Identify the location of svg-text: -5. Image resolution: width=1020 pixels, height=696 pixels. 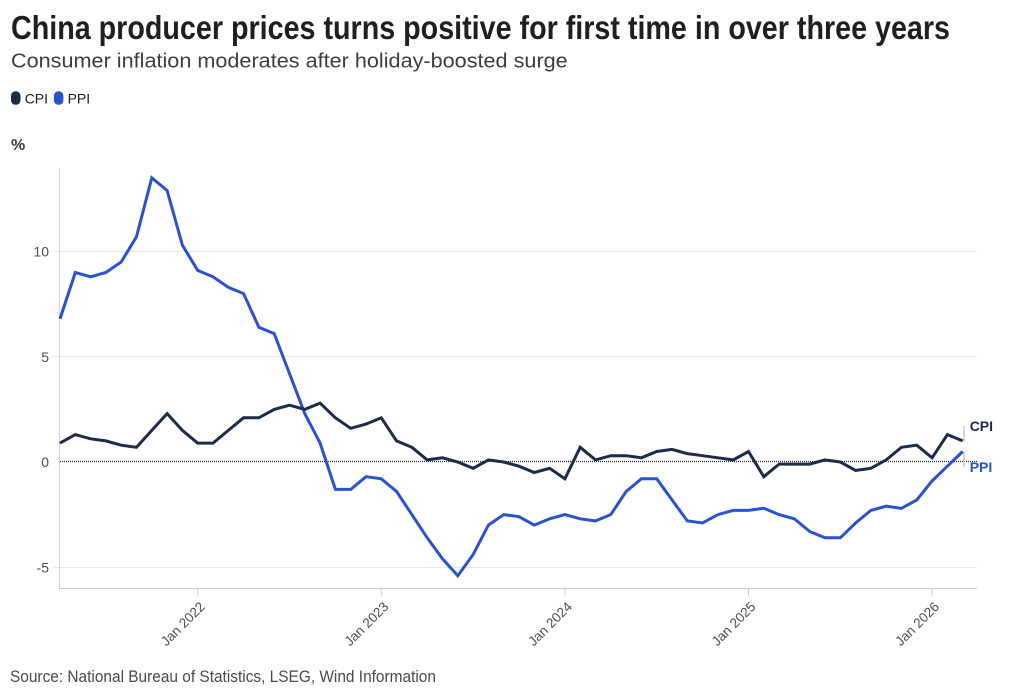
(43, 568).